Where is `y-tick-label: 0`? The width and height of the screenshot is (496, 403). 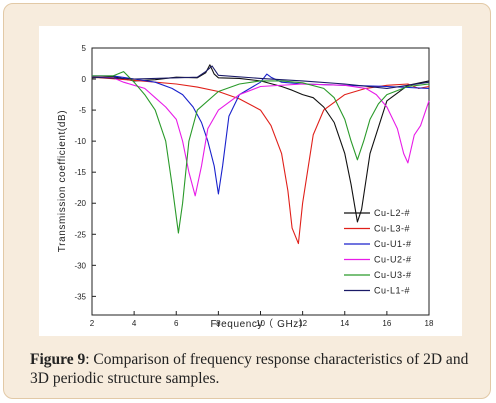 y-tick-label: 0 is located at coordinates (84, 79).